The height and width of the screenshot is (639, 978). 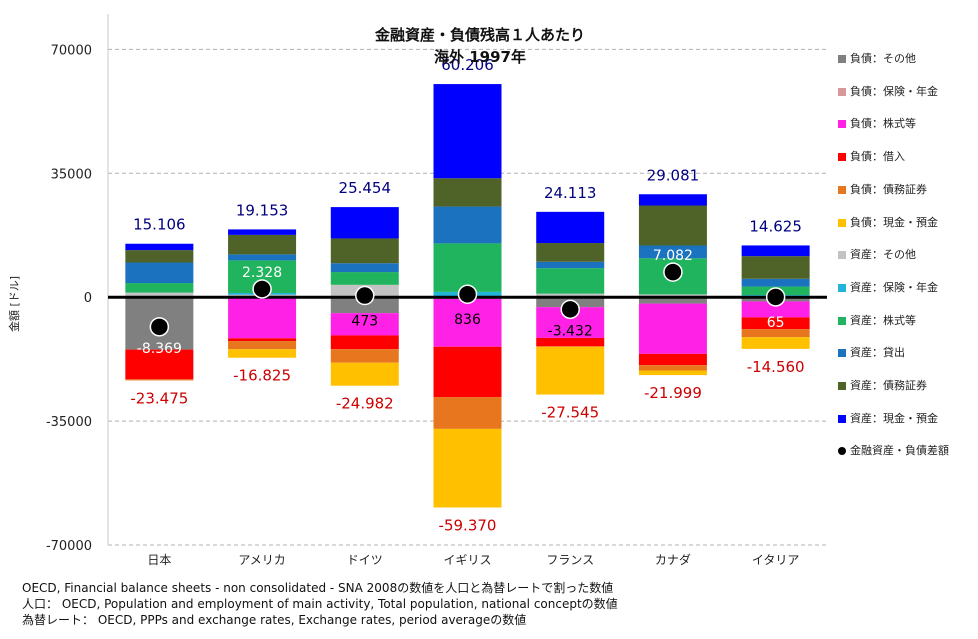 What do you see at coordinates (365, 188) in the screenshot?
I see `asset-total-label: 25.454` at bounding box center [365, 188].